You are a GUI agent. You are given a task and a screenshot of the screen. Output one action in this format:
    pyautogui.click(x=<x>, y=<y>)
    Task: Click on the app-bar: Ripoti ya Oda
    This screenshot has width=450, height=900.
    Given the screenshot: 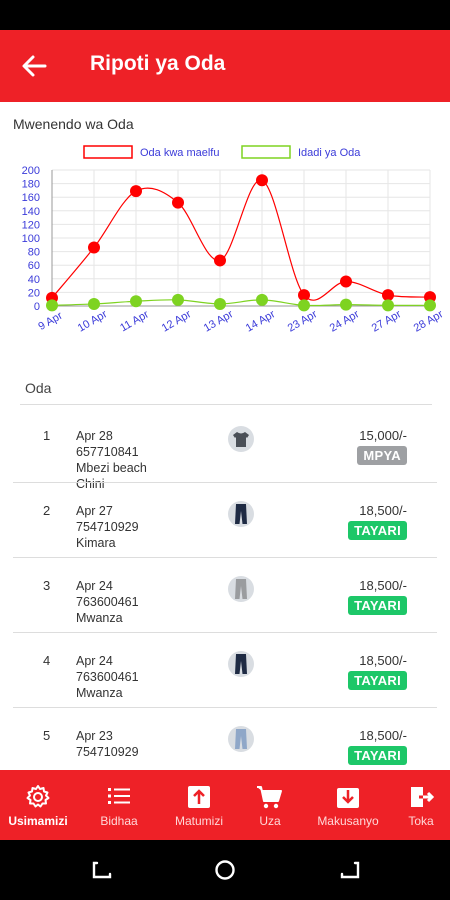 What is the action you would take?
    pyautogui.click(x=225, y=66)
    